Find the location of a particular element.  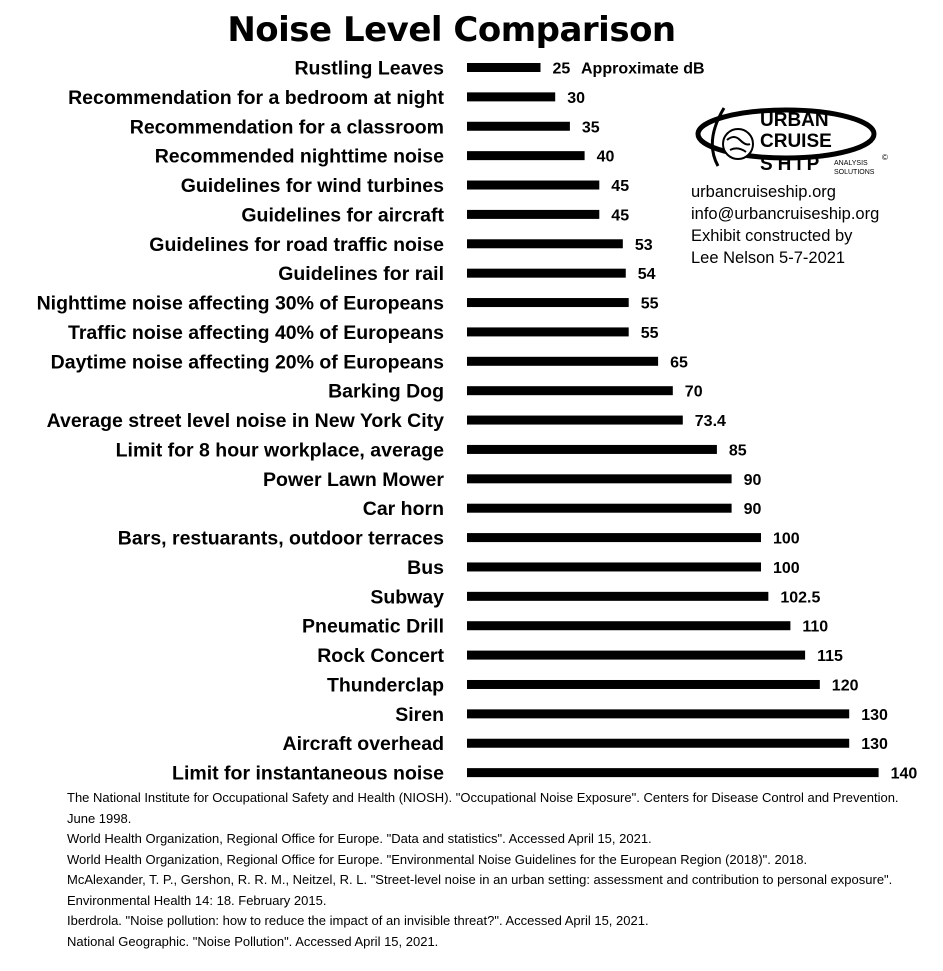

category-label: Pneumatic Drill is located at coordinates (373, 627).